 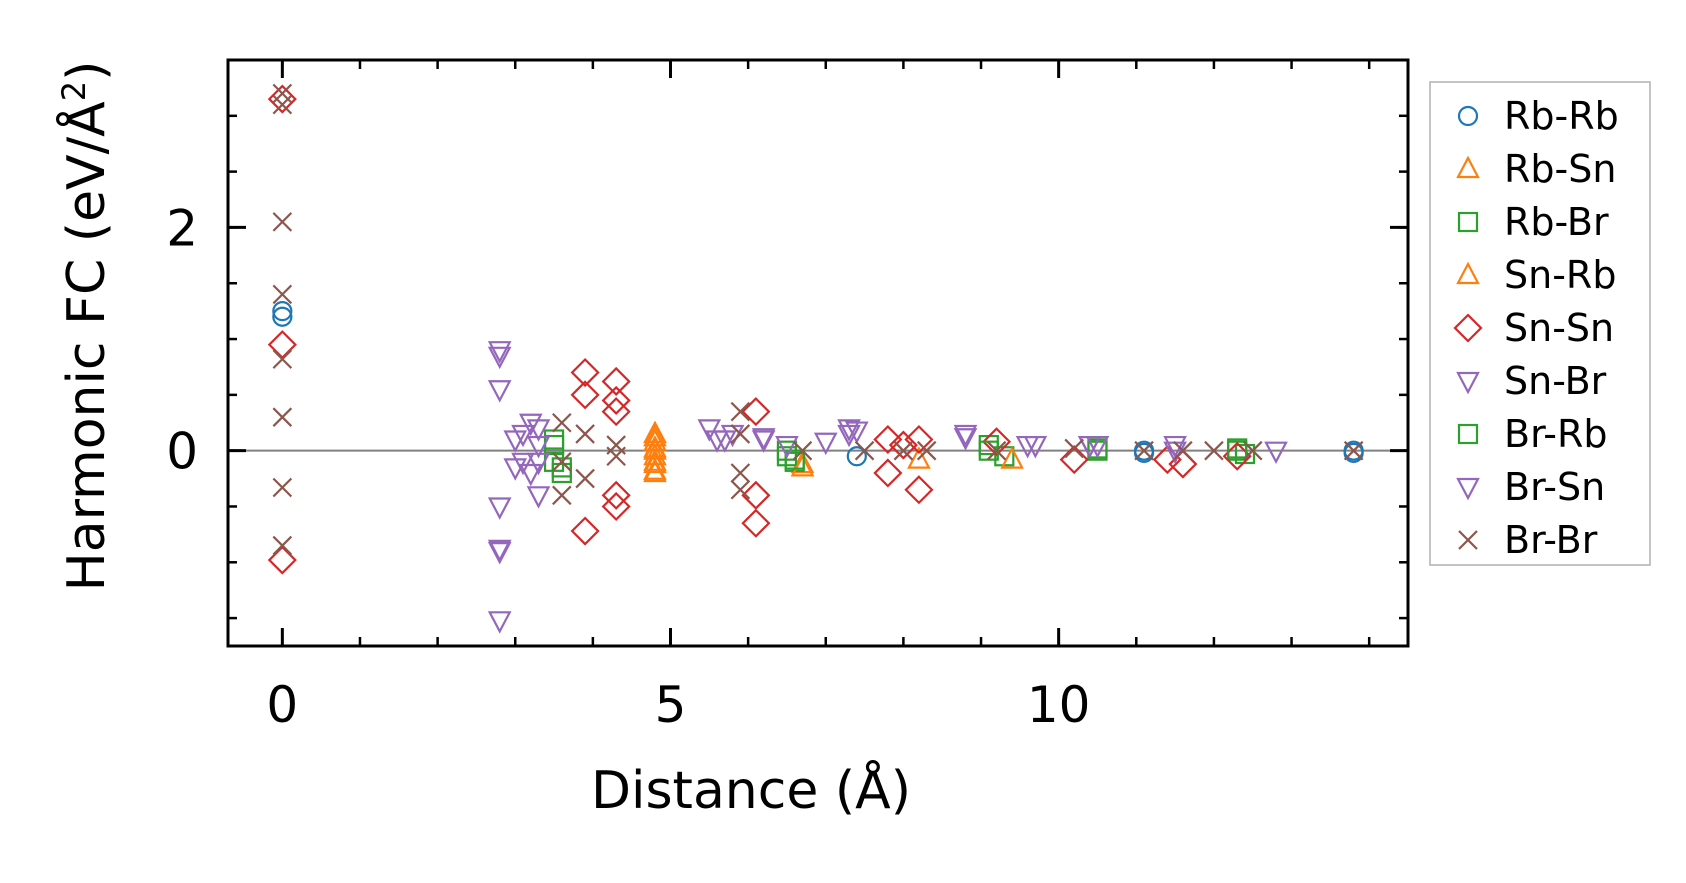 What do you see at coordinates (87, 71) in the screenshot?
I see `y-axis-label-close: )` at bounding box center [87, 71].